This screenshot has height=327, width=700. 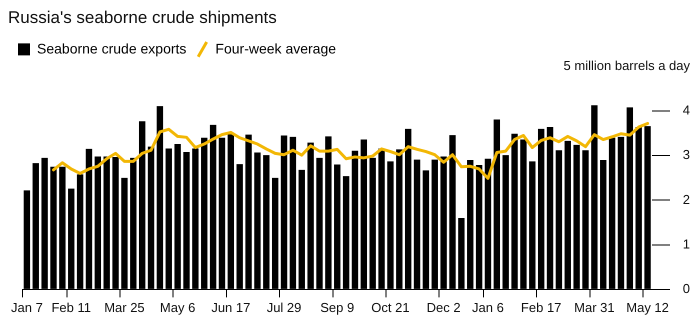 I want to click on x-tick-label: Jan 6, so click(x=488, y=307).